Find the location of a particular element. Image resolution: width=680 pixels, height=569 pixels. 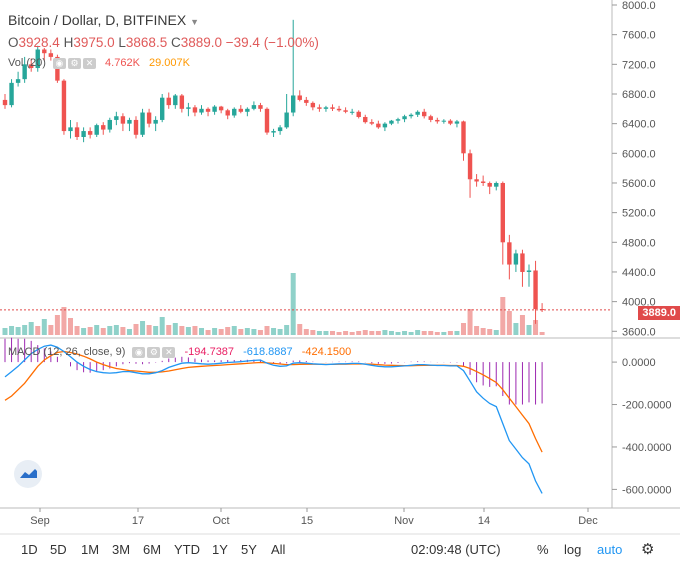

macd-hist-value: -194.7387 is located at coordinates (209, 352).